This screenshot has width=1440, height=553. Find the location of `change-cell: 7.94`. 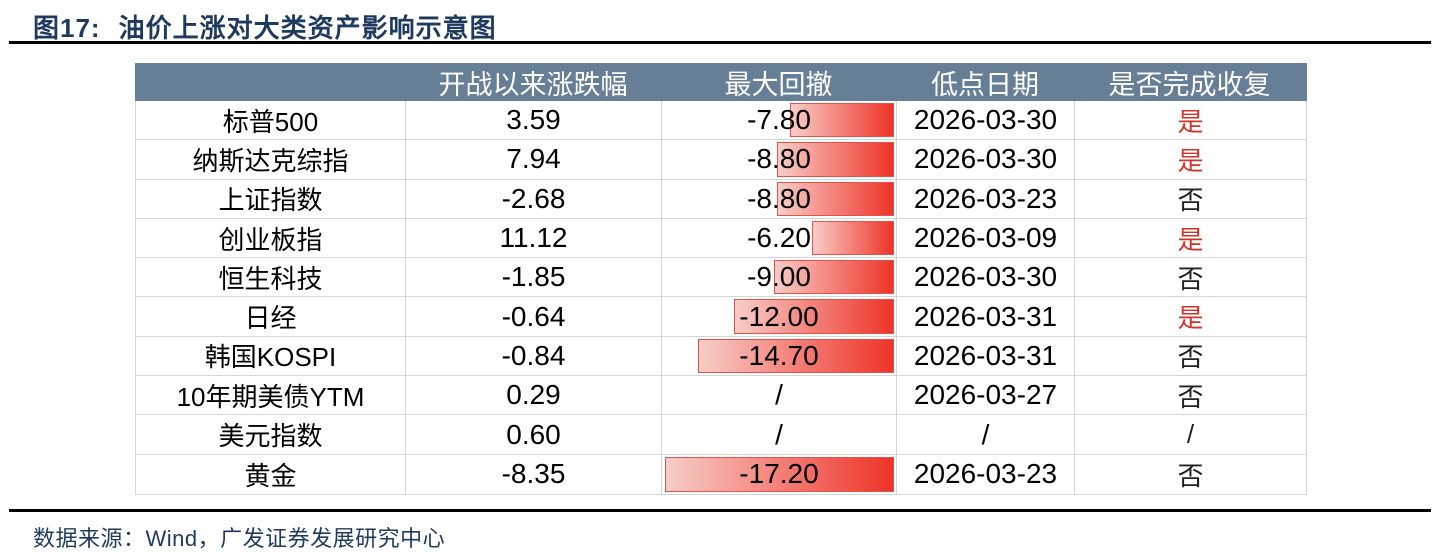

change-cell: 7.94 is located at coordinates (534, 159).